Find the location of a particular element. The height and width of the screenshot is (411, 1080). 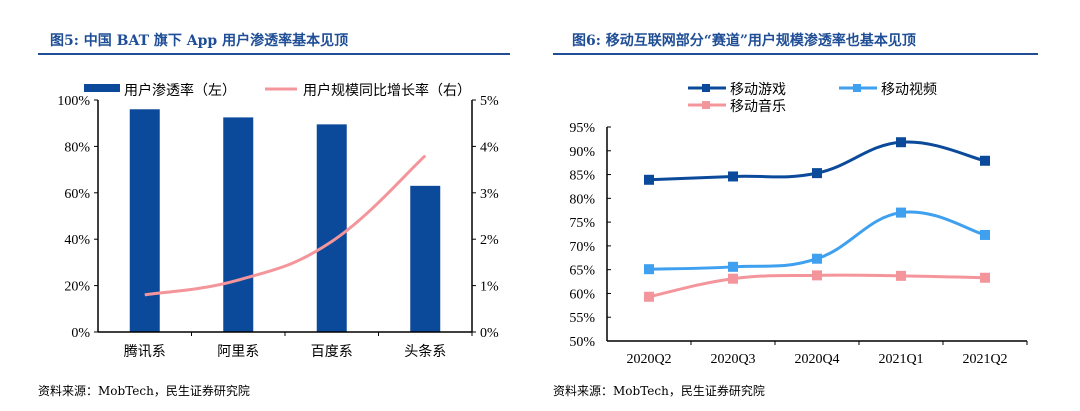

legend-label-1: 移动视频 is located at coordinates (909, 90).